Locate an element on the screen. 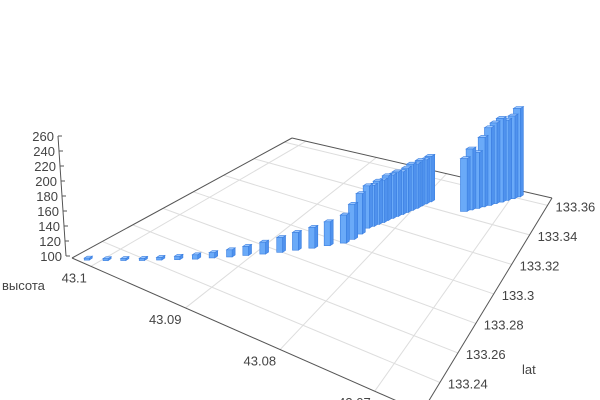 This screenshot has width=600, height=400. floor-edge-left is located at coordinates (182, 198).